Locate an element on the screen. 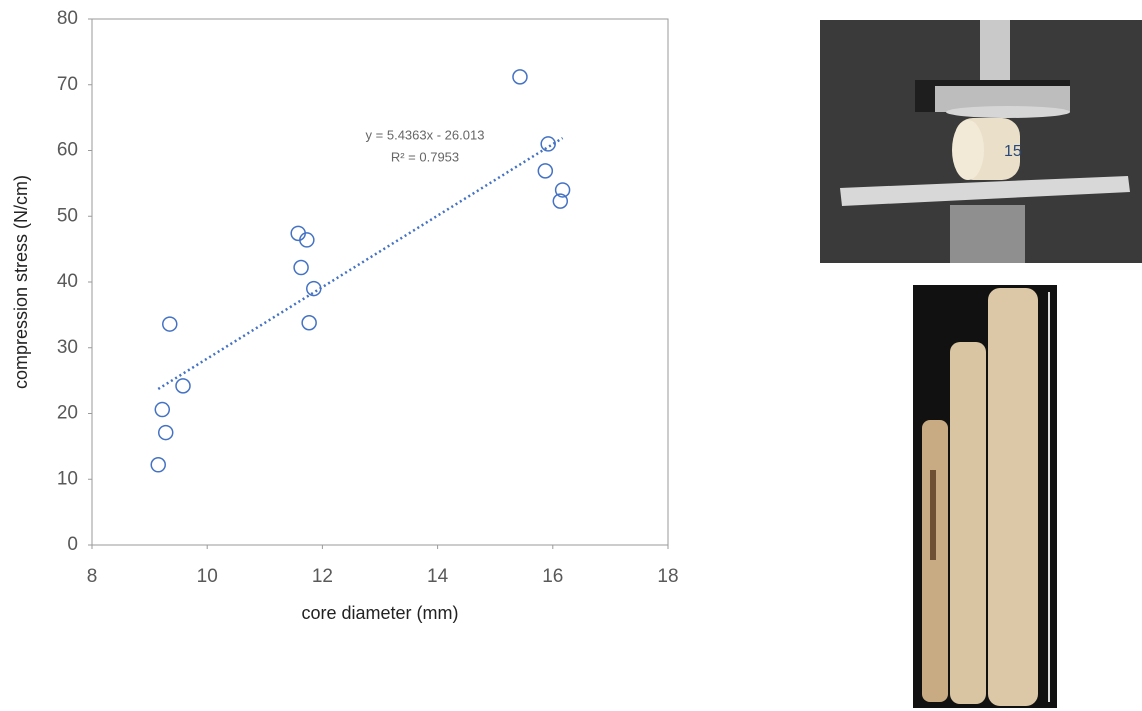 This screenshot has width=1142, height=711. x-tick-label: 18 is located at coordinates (667, 576).